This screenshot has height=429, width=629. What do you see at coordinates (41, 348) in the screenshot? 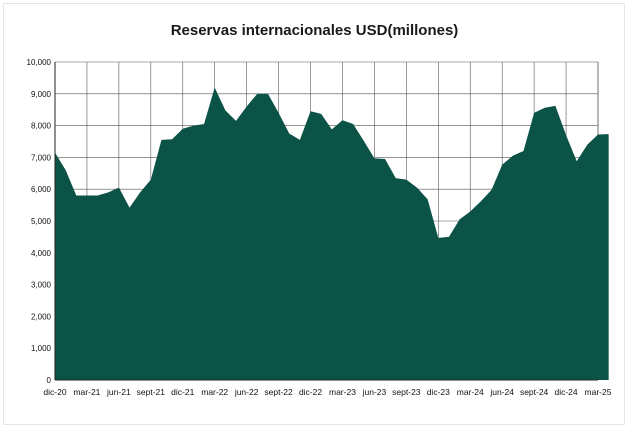
I see `y-tick-label: 1,000` at bounding box center [41, 348].